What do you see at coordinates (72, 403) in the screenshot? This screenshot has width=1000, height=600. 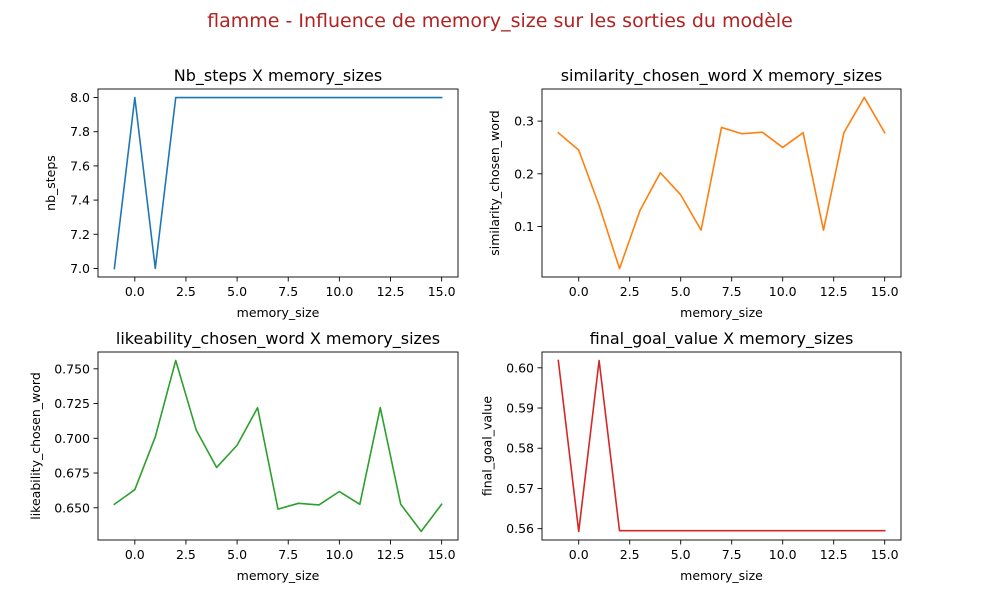 I see `y-tick-label: 0.725` at bounding box center [72, 403].